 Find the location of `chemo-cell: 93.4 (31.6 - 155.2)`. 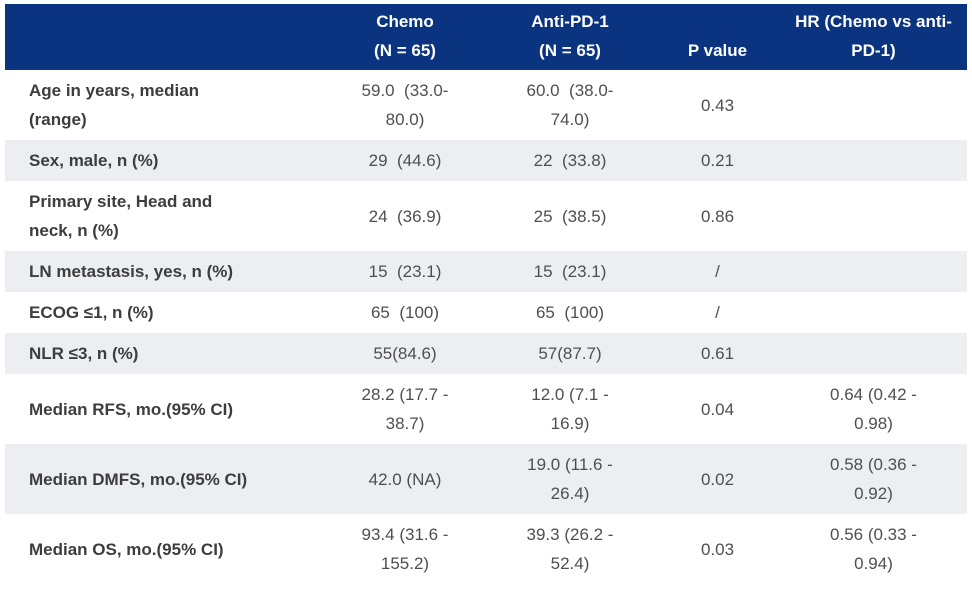

chemo-cell: 93.4 (31.6 - 155.2) is located at coordinates (405, 549).